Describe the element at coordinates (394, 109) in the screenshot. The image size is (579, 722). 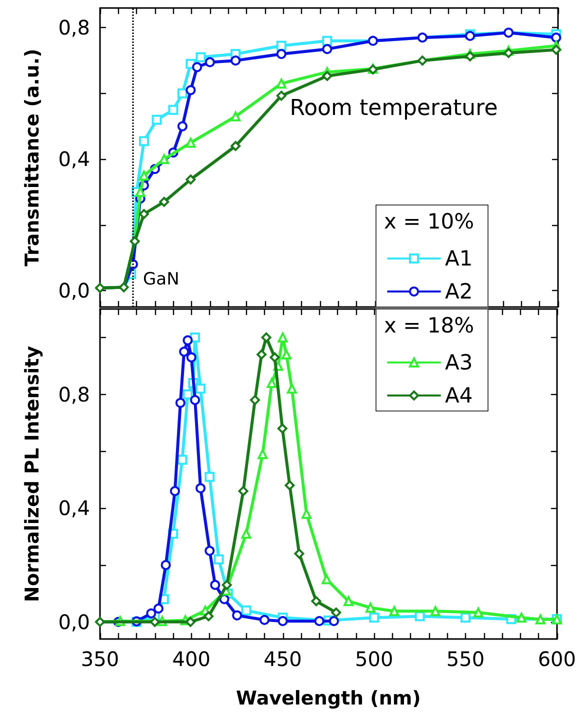
I see `annotation: Room temperature` at that location.